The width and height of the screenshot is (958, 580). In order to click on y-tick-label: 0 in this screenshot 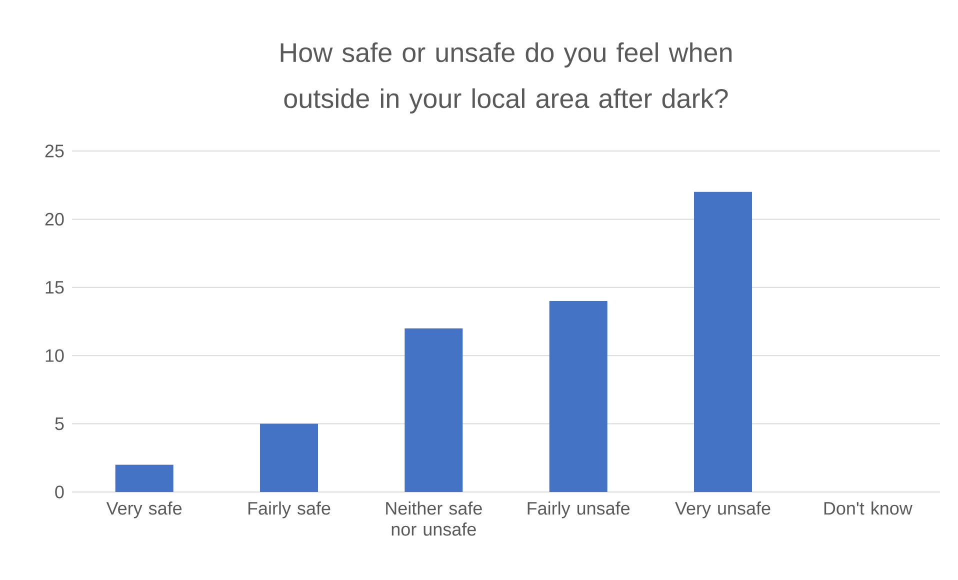, I will do `click(59, 492)`.